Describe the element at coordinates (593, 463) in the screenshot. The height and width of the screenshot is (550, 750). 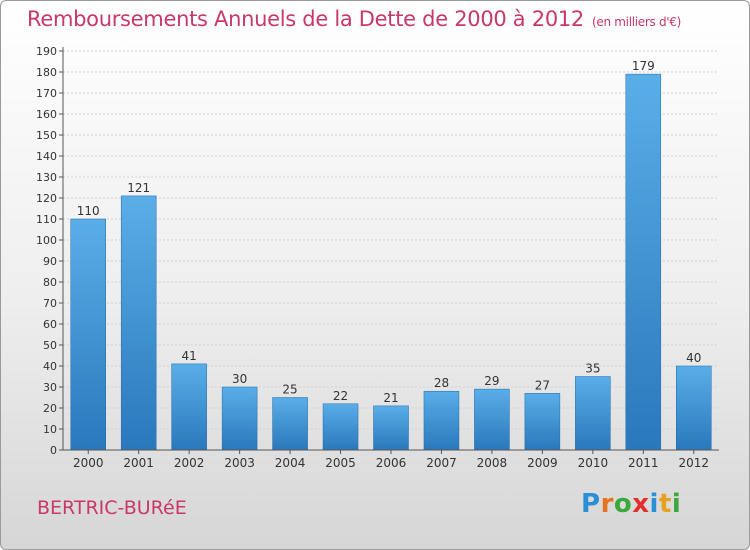
I see `x-tick-label: 2010` at that location.